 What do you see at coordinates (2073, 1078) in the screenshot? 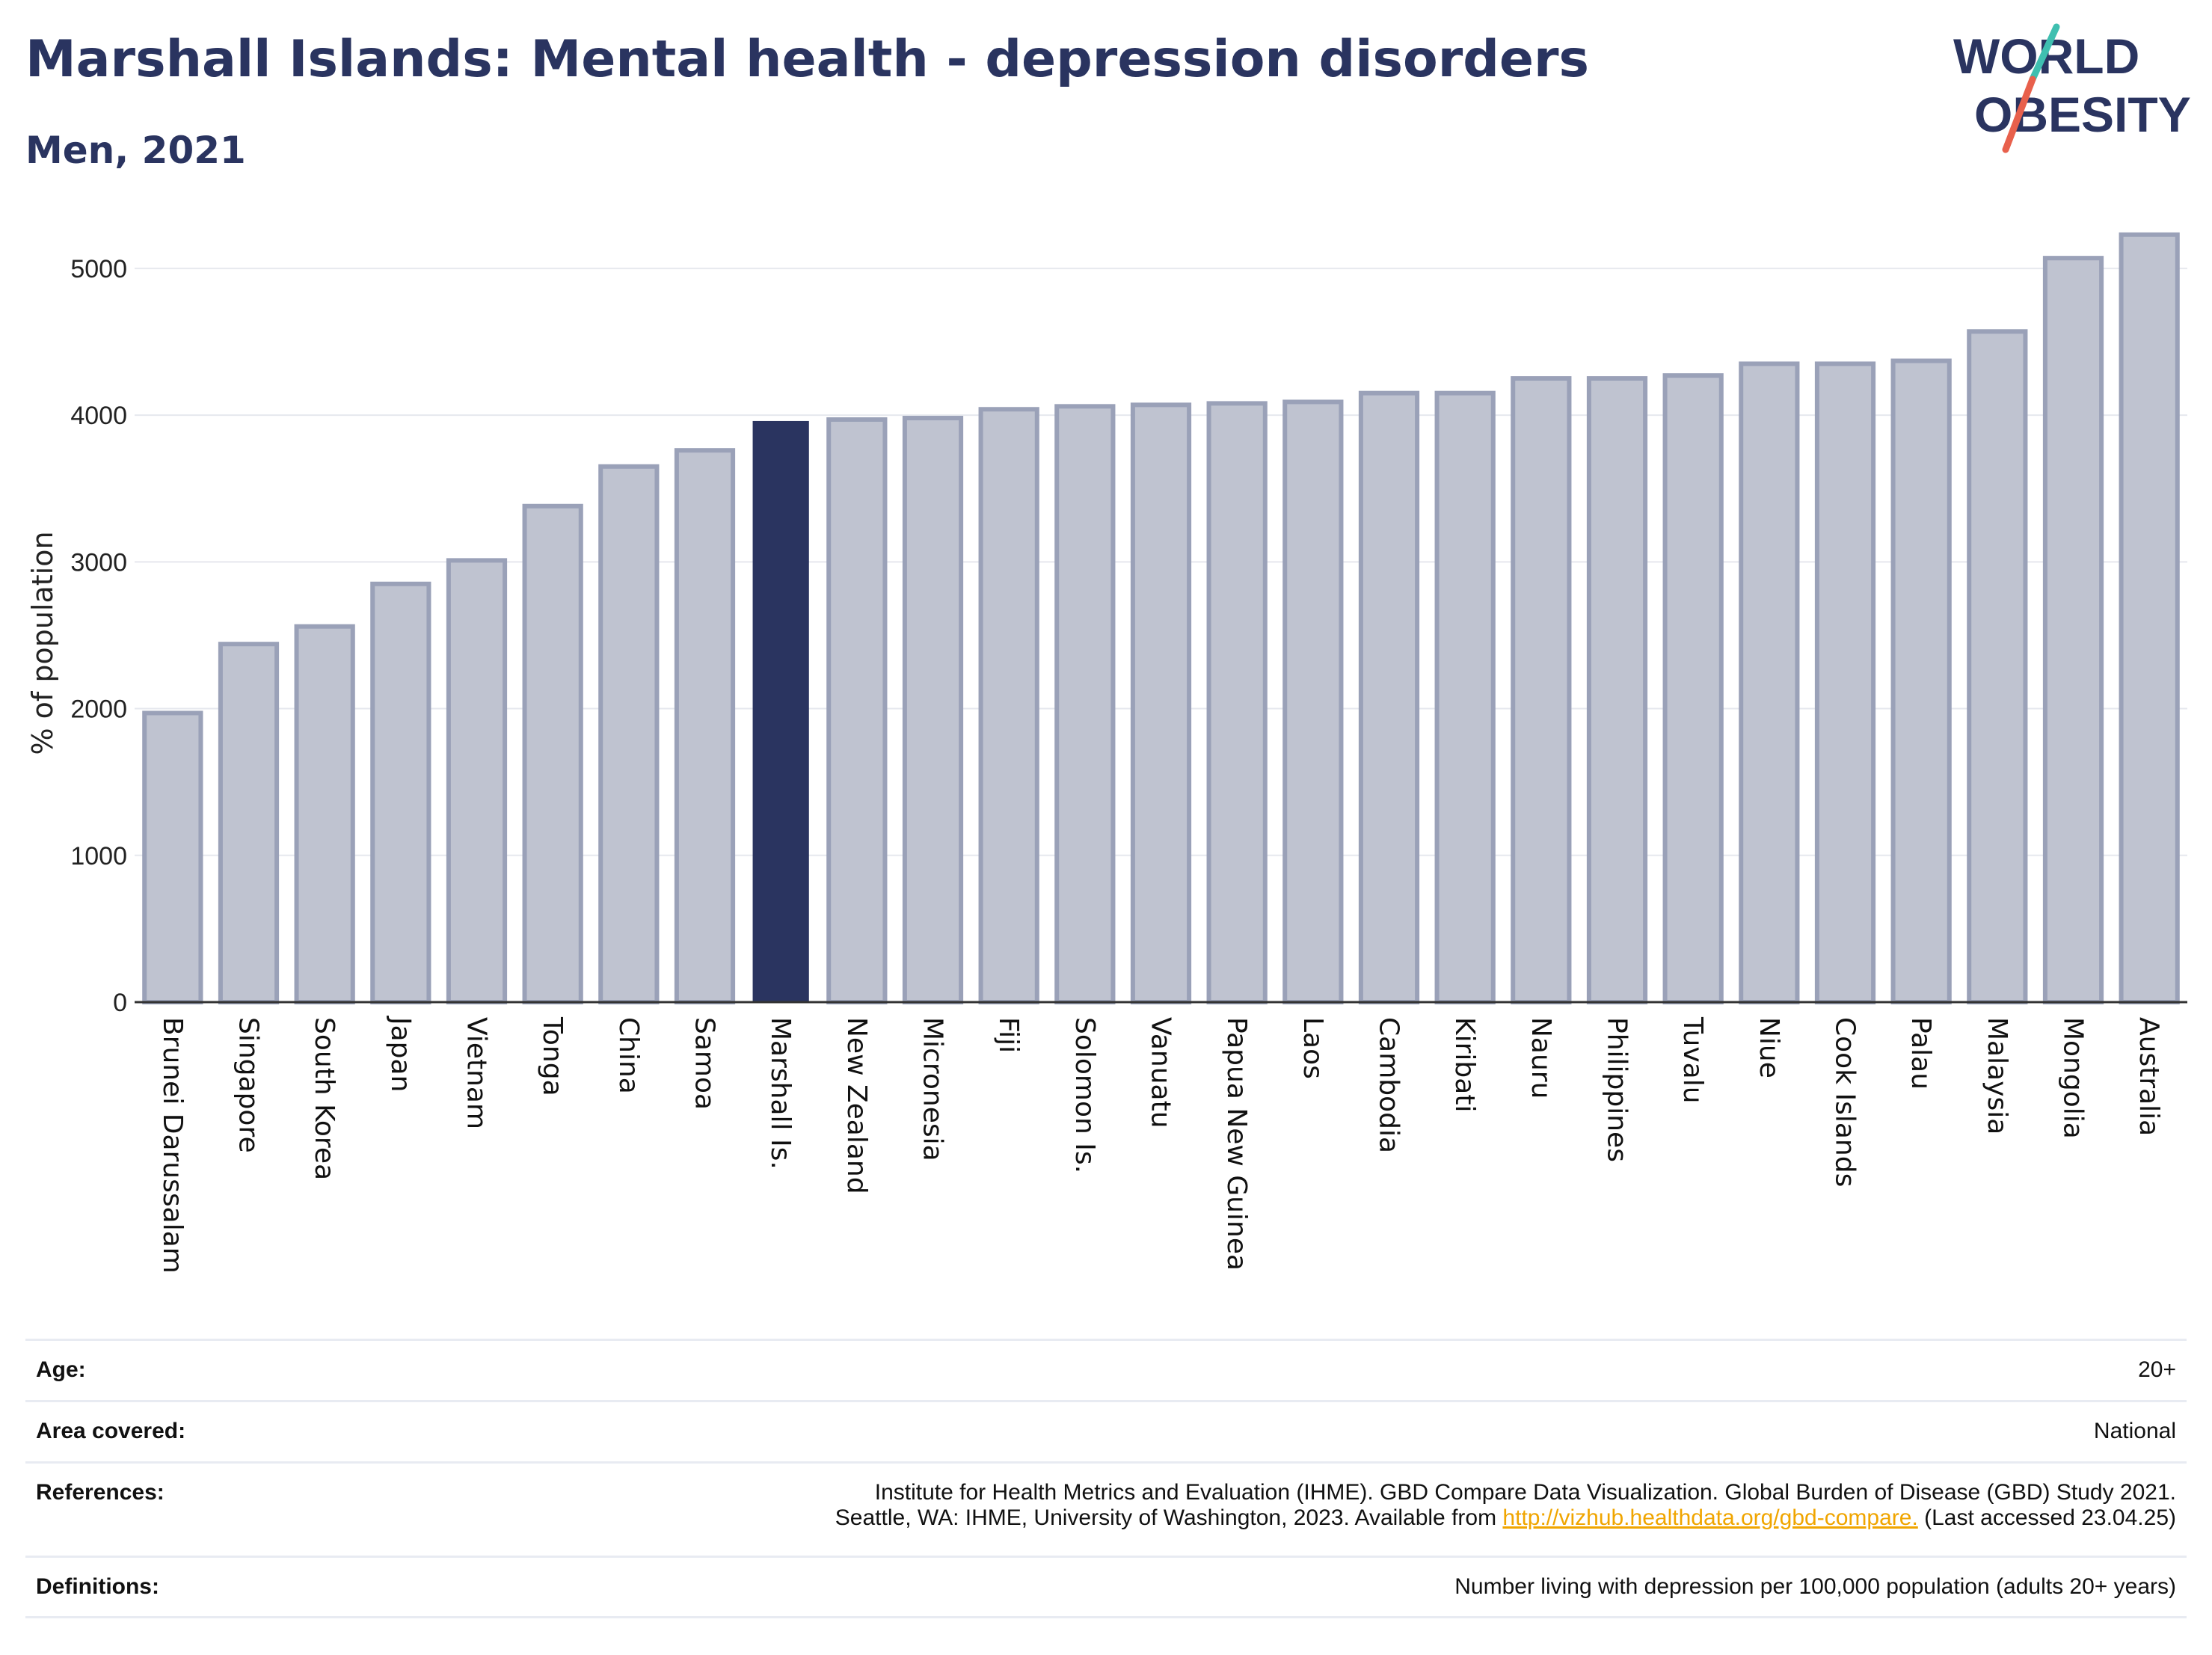
I see `x-tick-label: Mongolia` at bounding box center [2073, 1078].